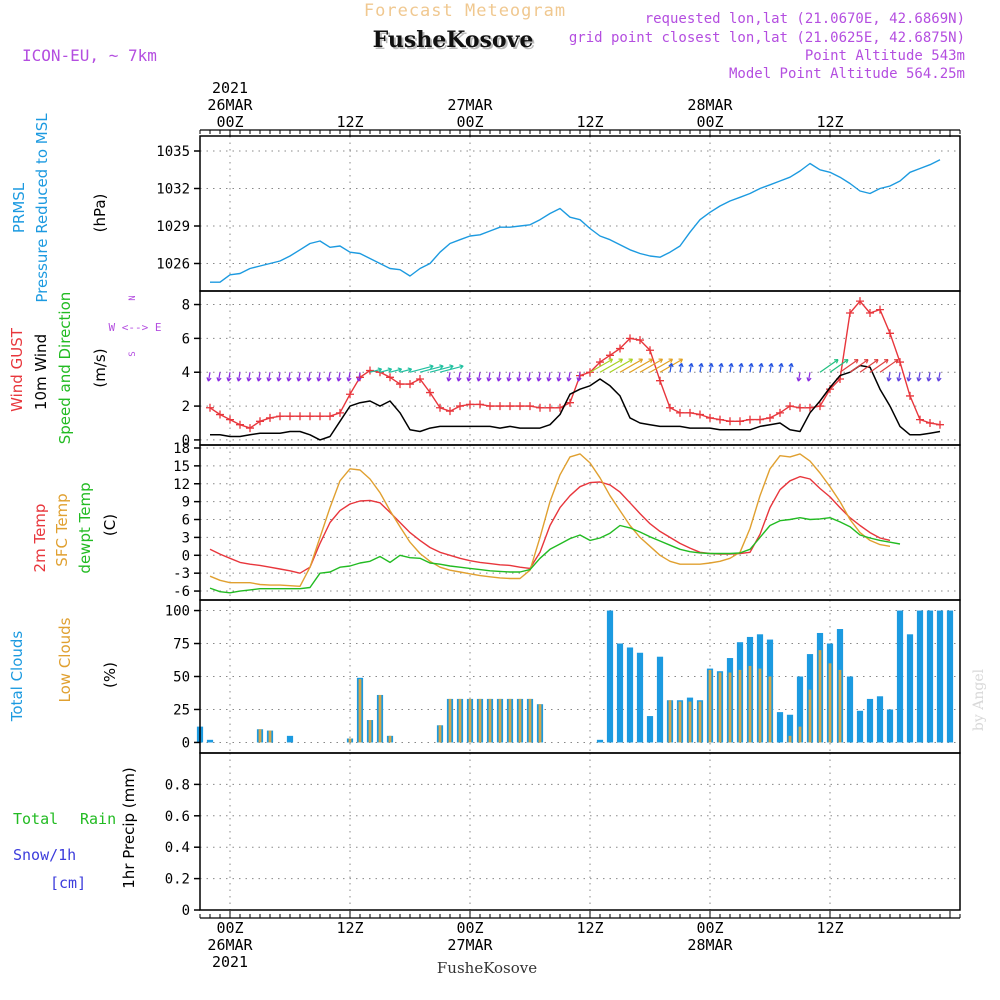 The height and width of the screenshot is (1000, 1000). Describe the element at coordinates (100, 367) in the screenshot. I see `wind-unit: (m/s)` at that location.